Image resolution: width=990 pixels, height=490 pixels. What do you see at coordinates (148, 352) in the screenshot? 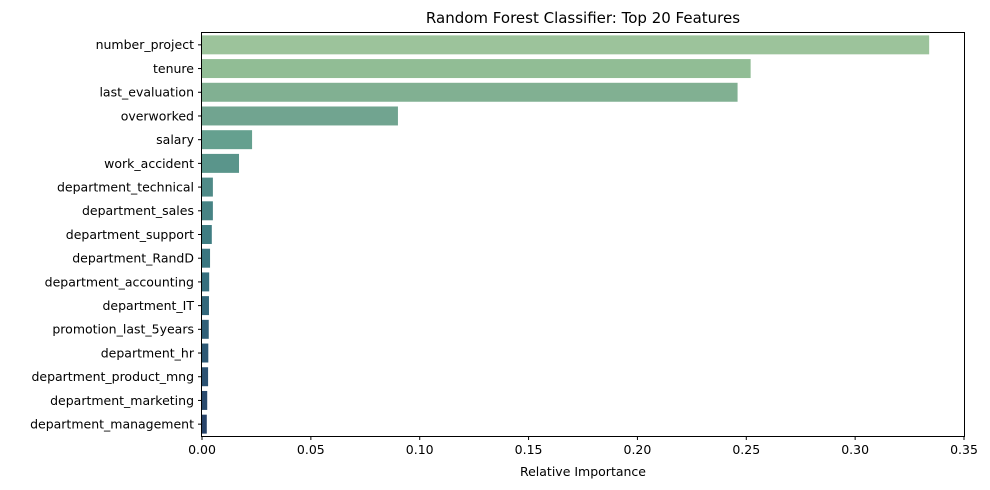
I see `y-tick-label: department_hr` at bounding box center [148, 352].